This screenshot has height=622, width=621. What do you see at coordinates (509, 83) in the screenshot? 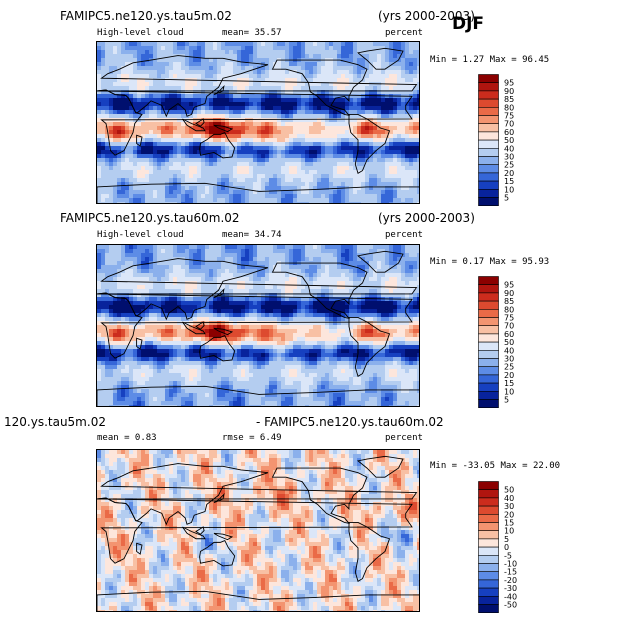
I see `colorbar-tick-label: 95` at bounding box center [509, 83].